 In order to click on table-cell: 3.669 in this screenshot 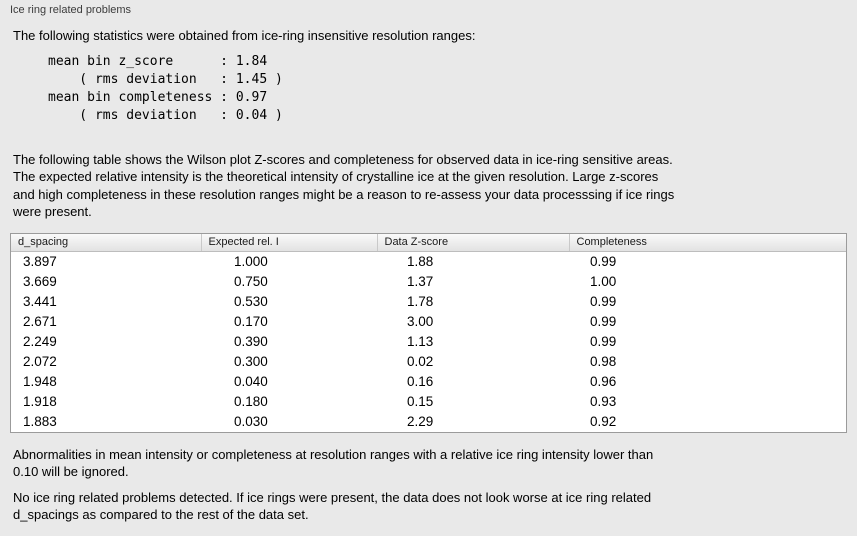, I will do `click(40, 281)`.